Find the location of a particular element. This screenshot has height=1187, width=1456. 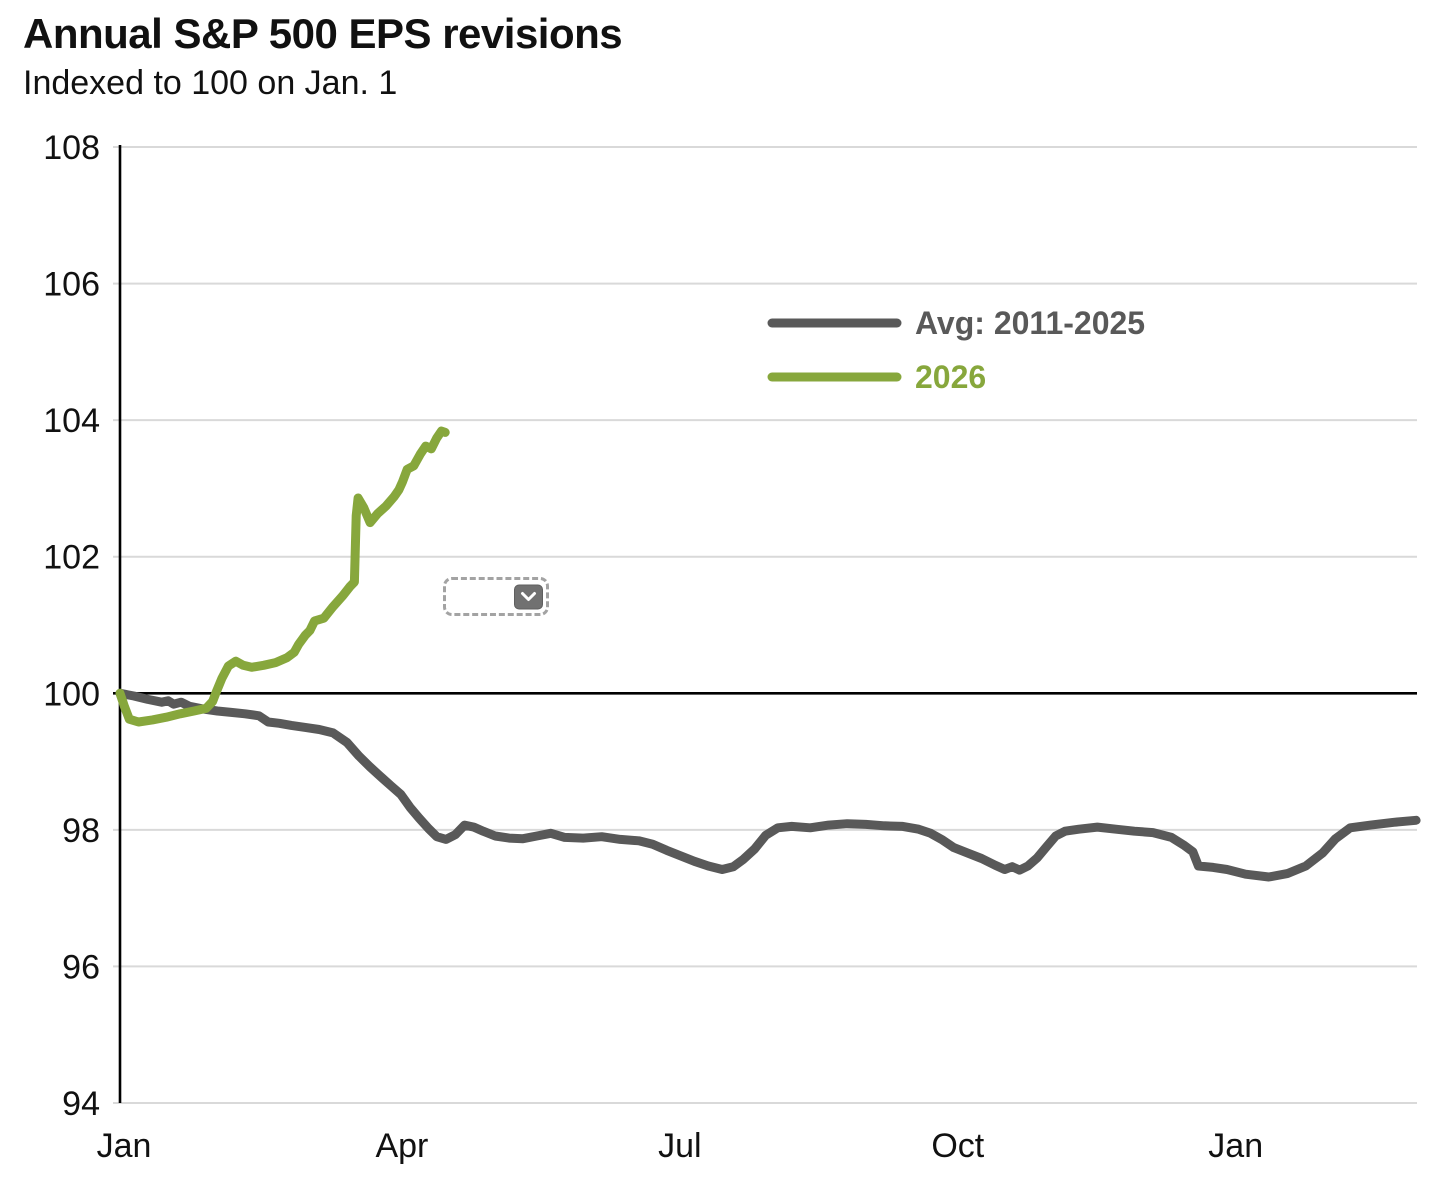

chevron-down-icon is located at coordinates (528, 596).